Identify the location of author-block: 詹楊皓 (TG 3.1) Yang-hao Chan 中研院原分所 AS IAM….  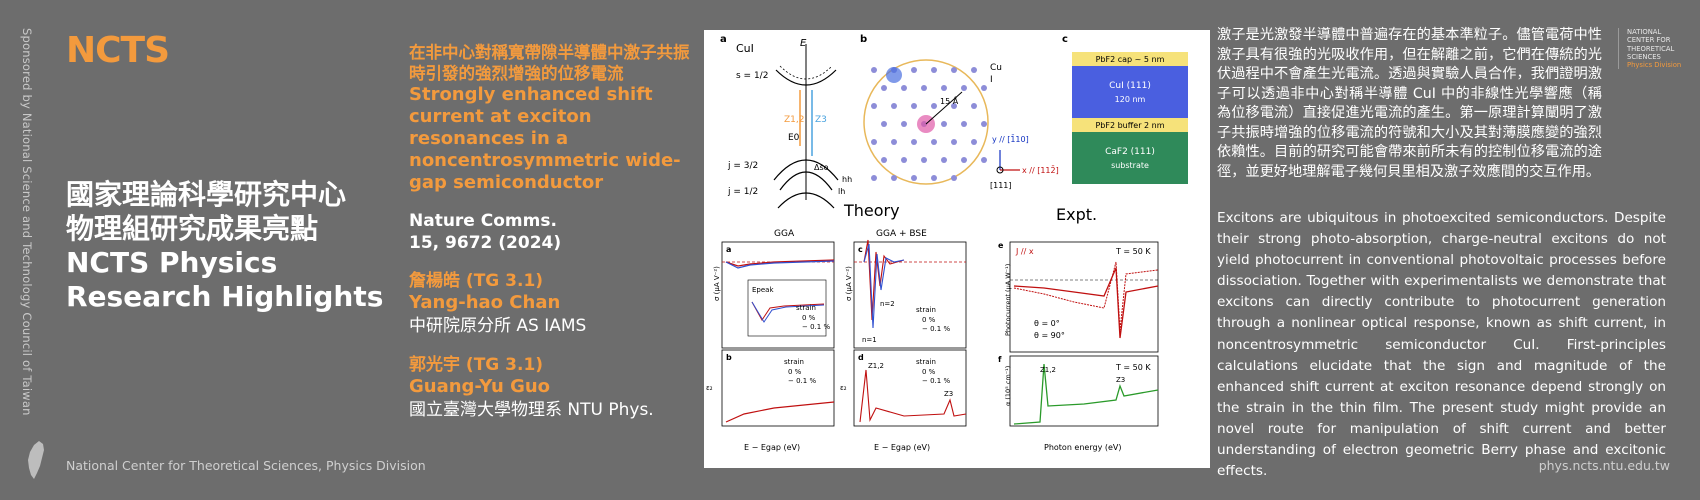
(498, 303).